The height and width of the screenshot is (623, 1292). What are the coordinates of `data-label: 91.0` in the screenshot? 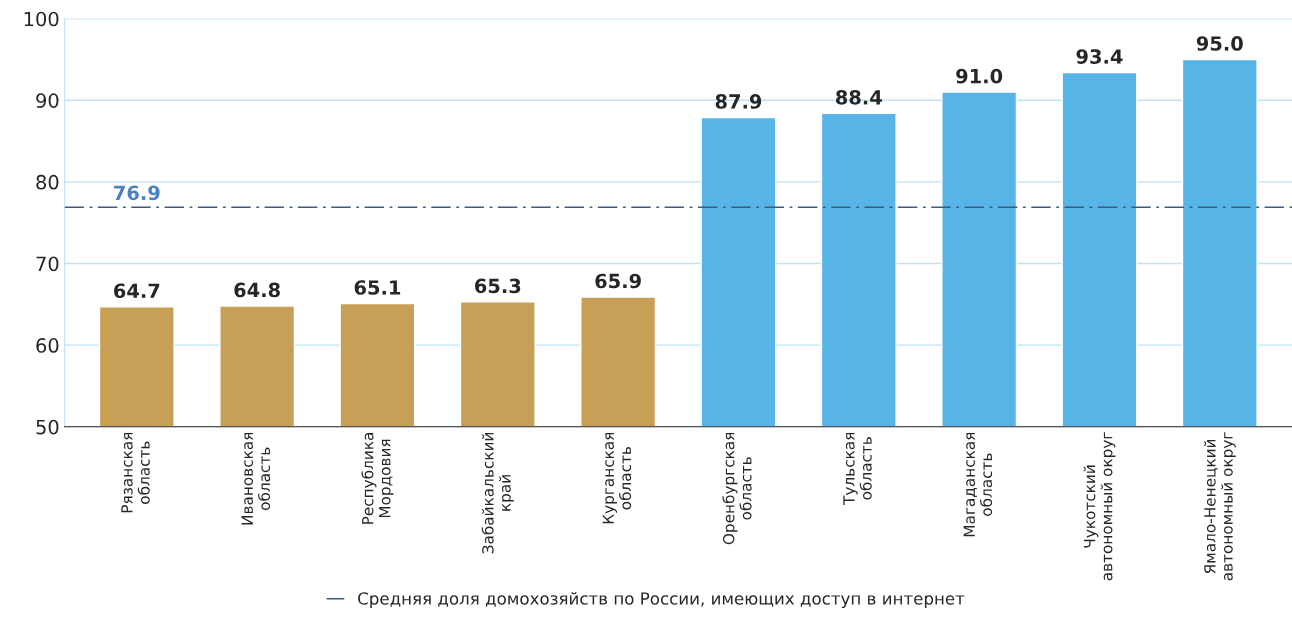 It's located at (979, 76).